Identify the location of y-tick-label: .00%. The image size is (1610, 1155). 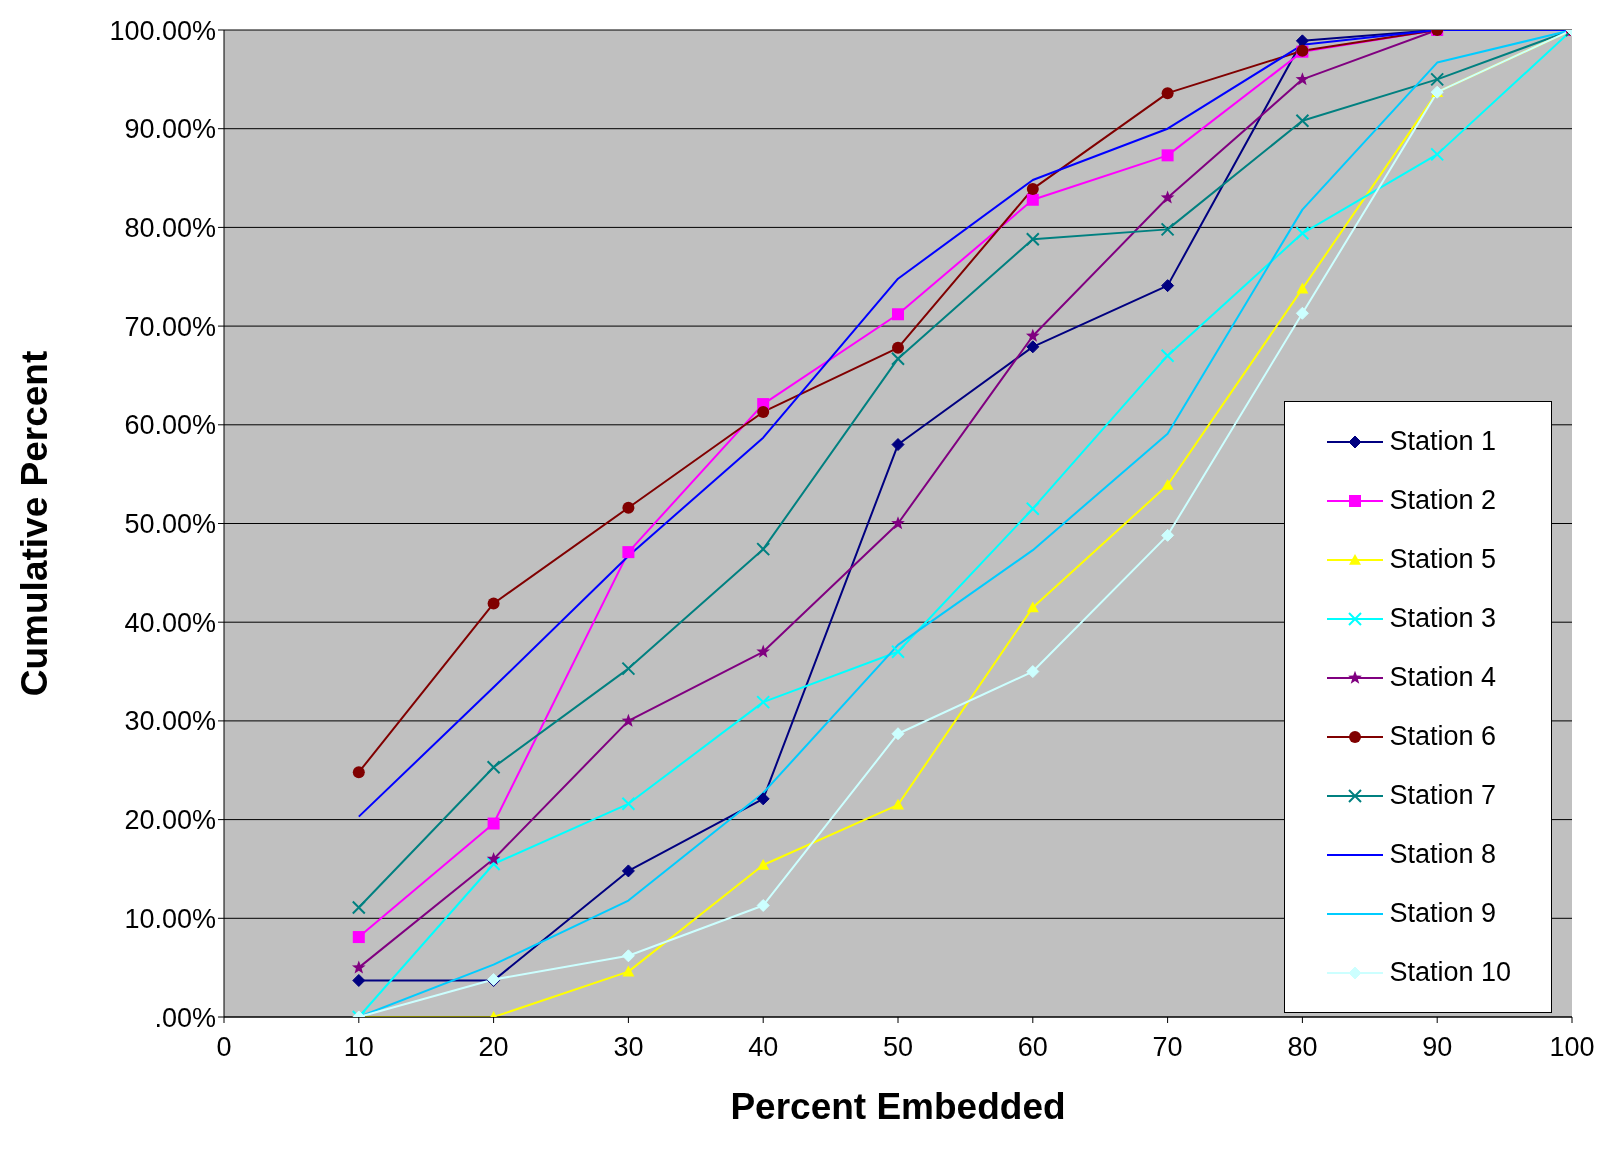
(185, 1017).